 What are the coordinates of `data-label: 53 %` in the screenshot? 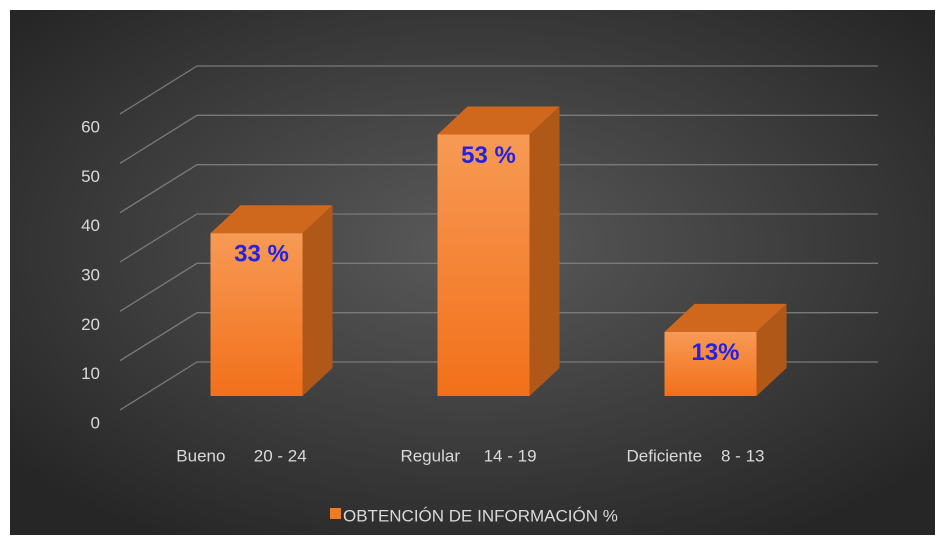 It's located at (488, 155).